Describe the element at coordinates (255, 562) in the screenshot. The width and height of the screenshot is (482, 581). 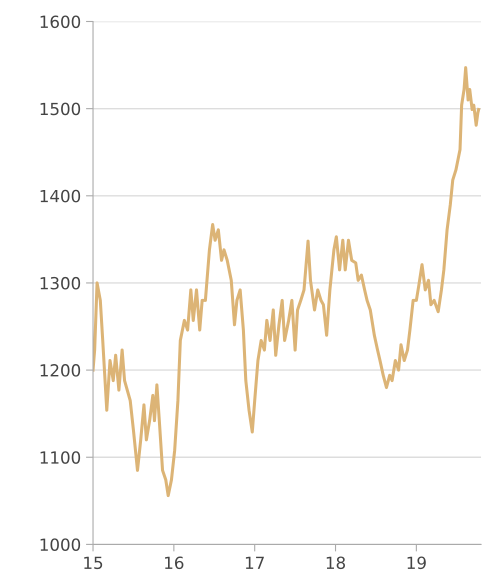
I see `x-tick-label: 17` at that location.